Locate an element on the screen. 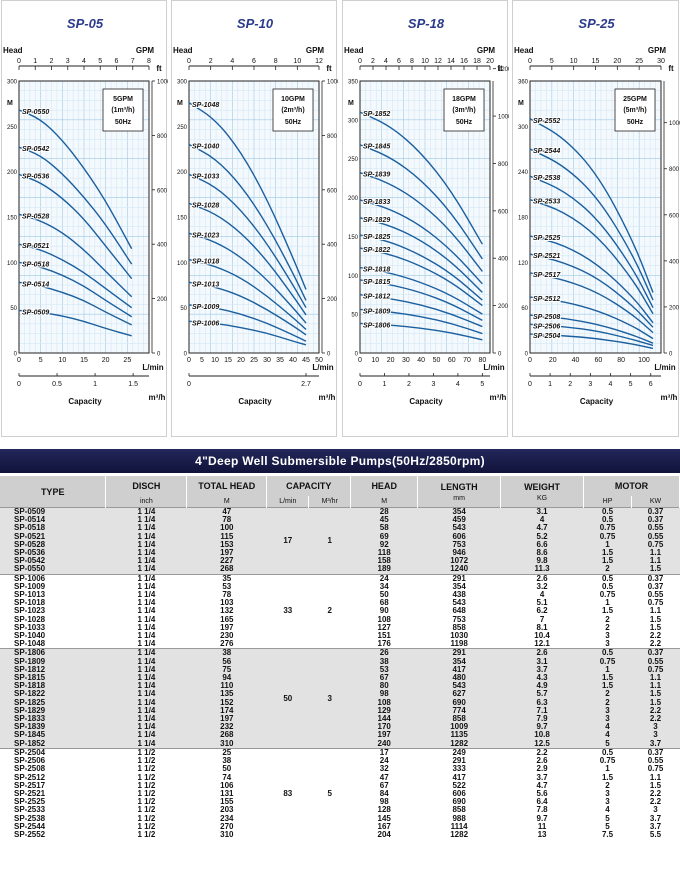 The width and height of the screenshot is (680, 885). col-weight-unit: KG is located at coordinates (542, 498).